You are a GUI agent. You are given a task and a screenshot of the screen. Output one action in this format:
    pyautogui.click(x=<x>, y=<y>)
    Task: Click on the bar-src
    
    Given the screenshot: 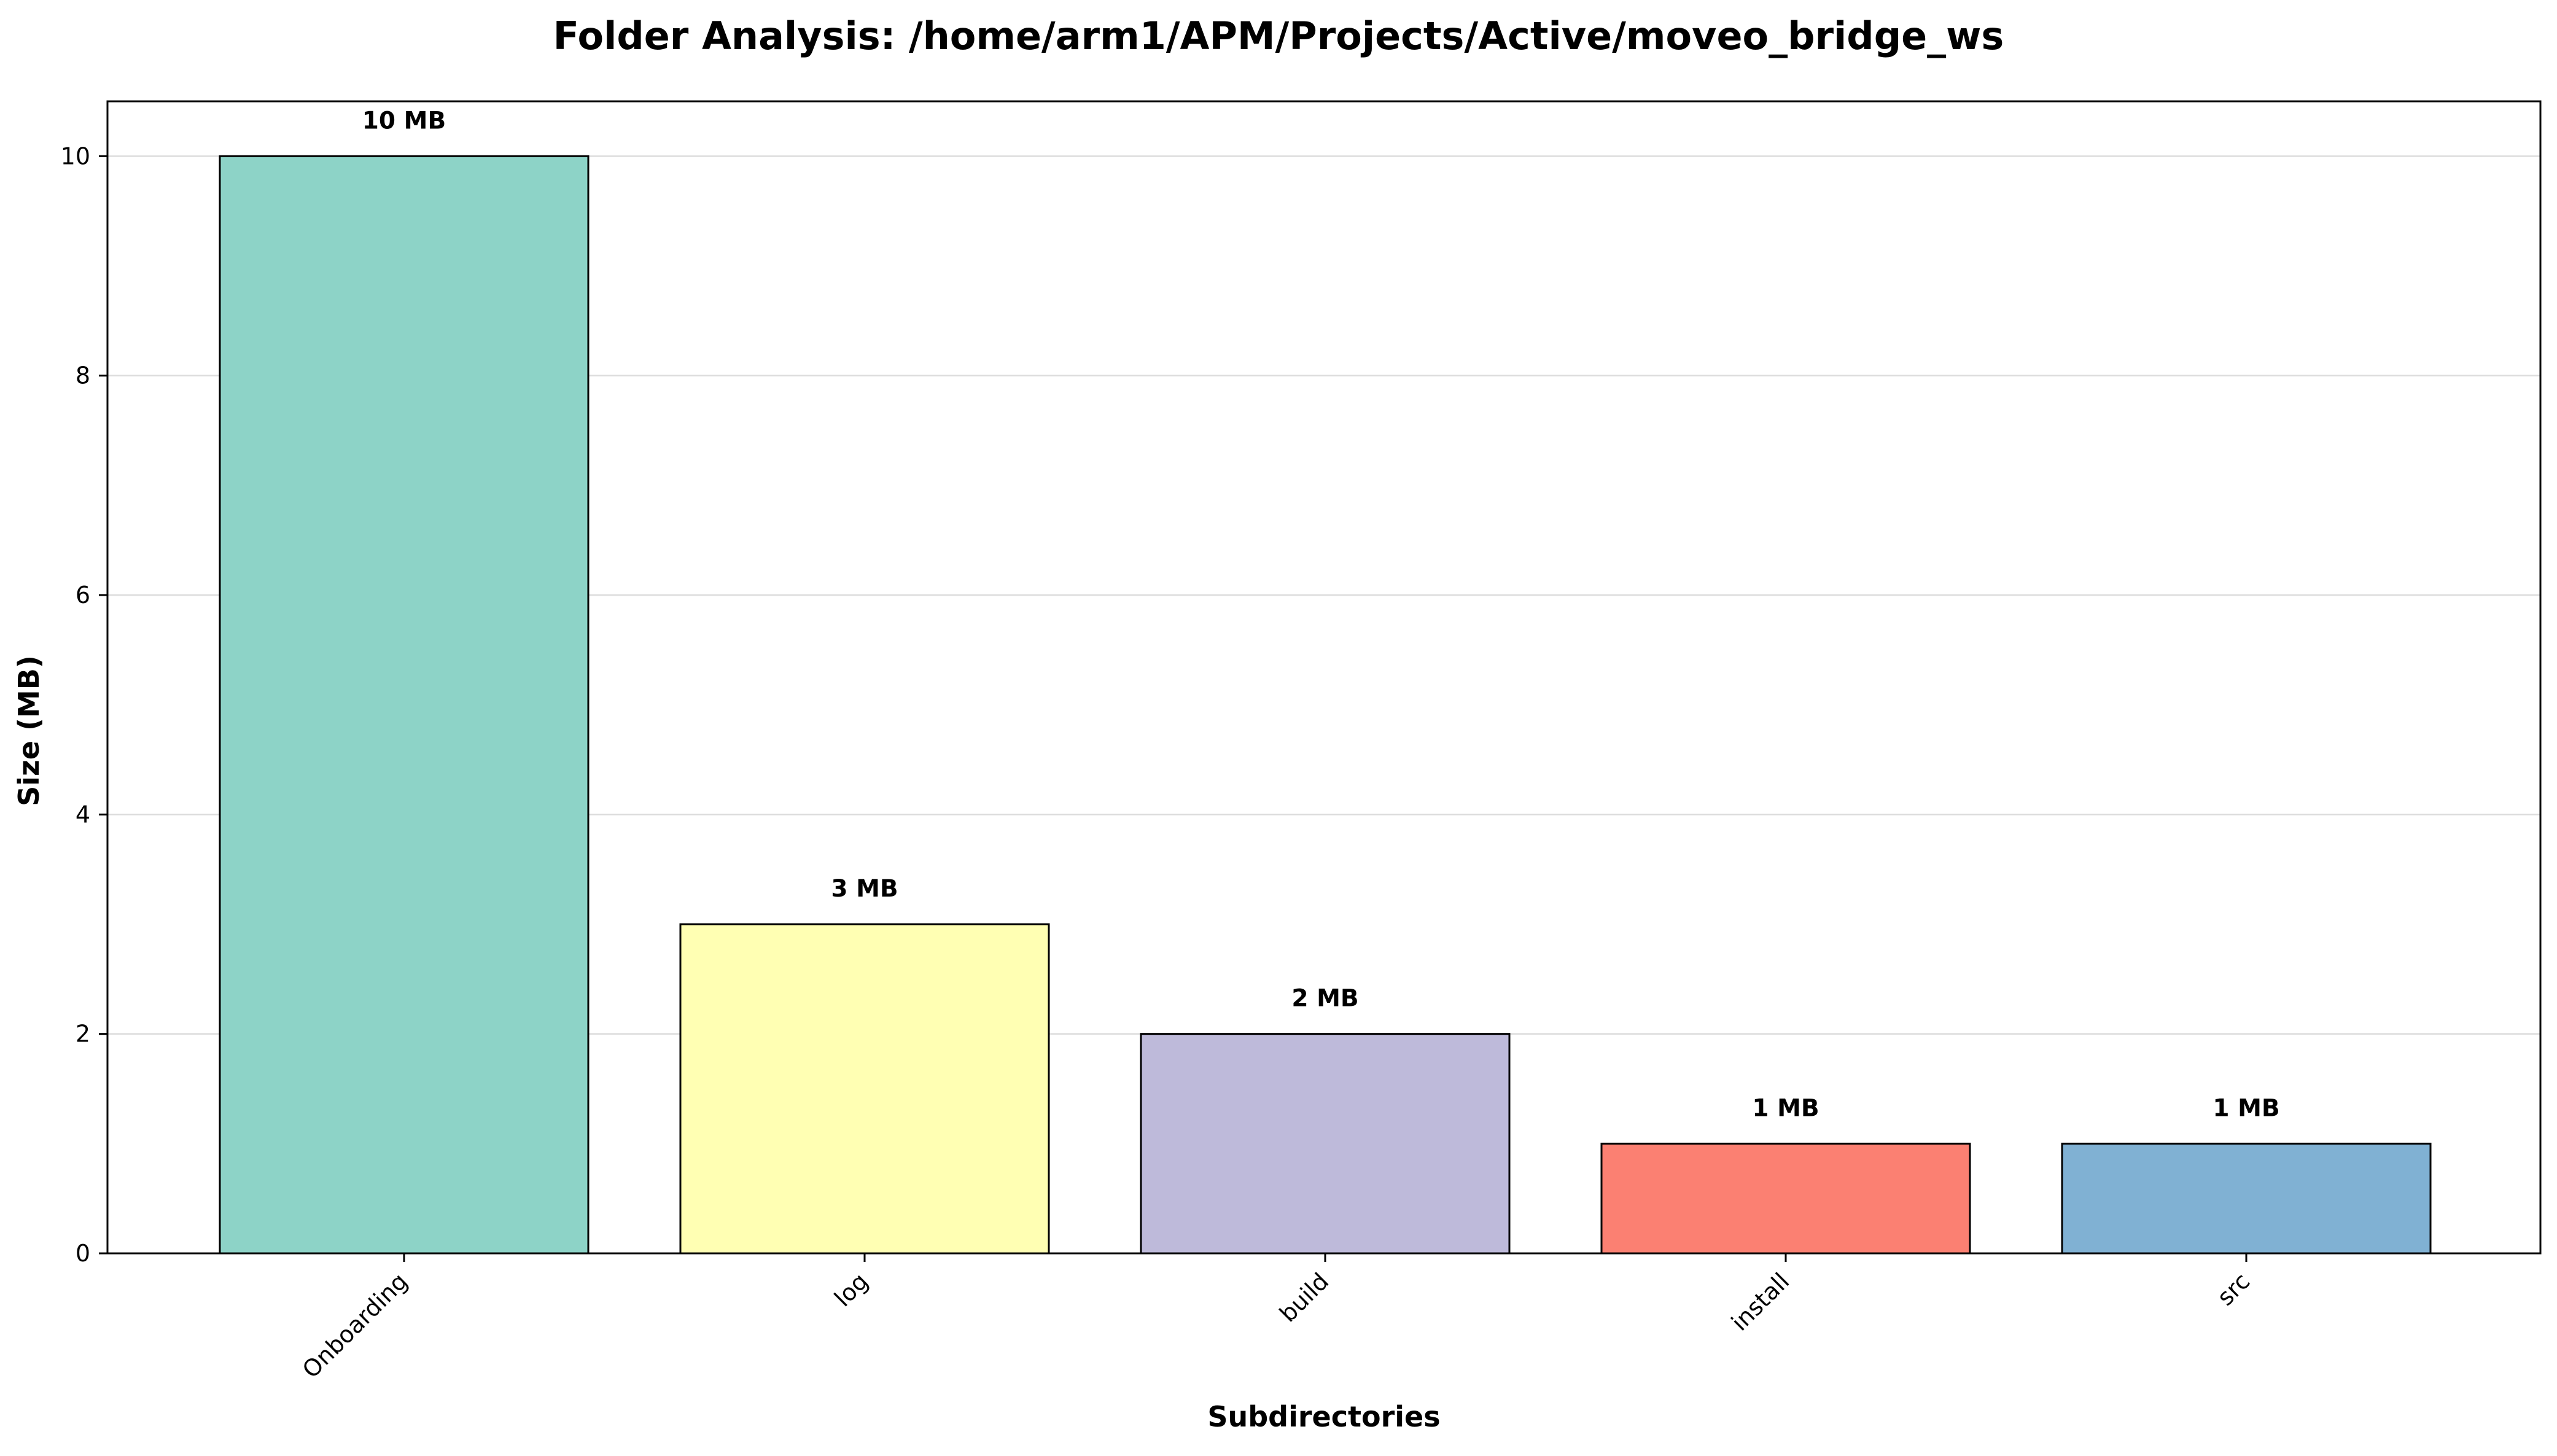 What is the action you would take?
    pyautogui.click(x=2246, y=1198)
    